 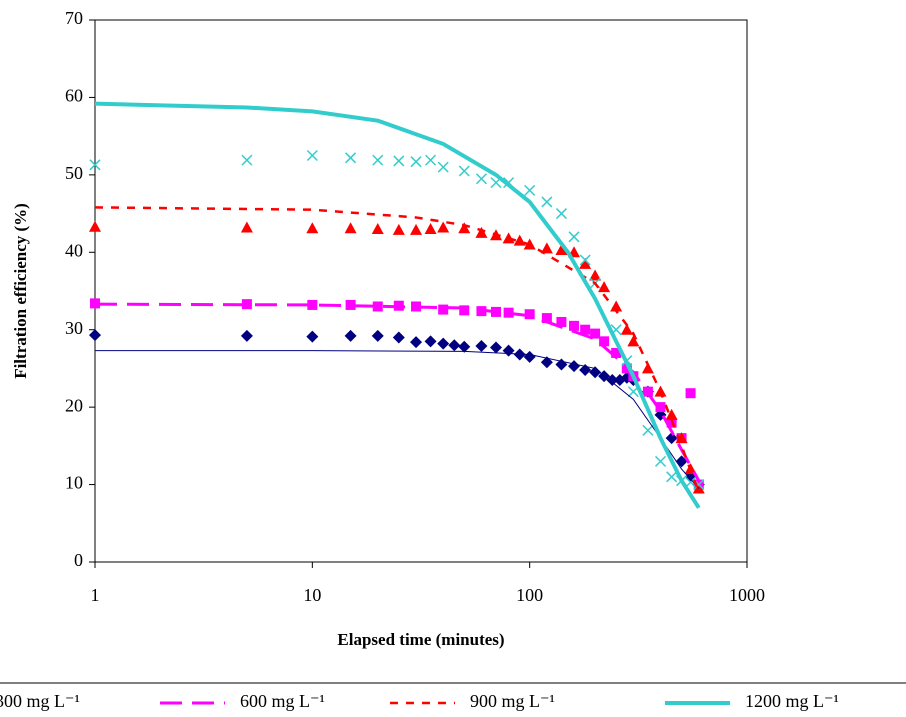 I want to click on x-tick-label: 100, so click(x=529, y=595).